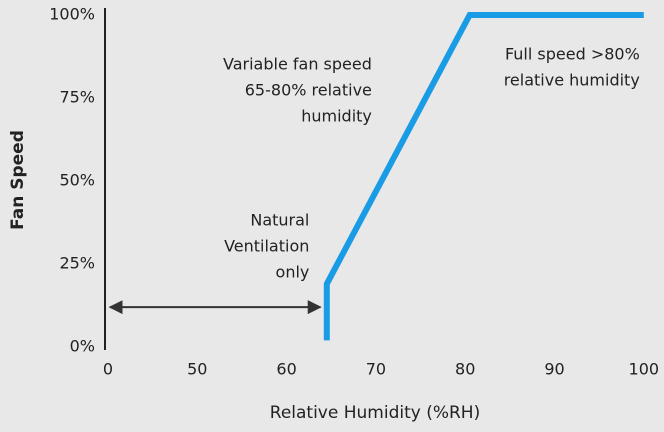  I want to click on annotation-line: humidity, so click(336, 115).